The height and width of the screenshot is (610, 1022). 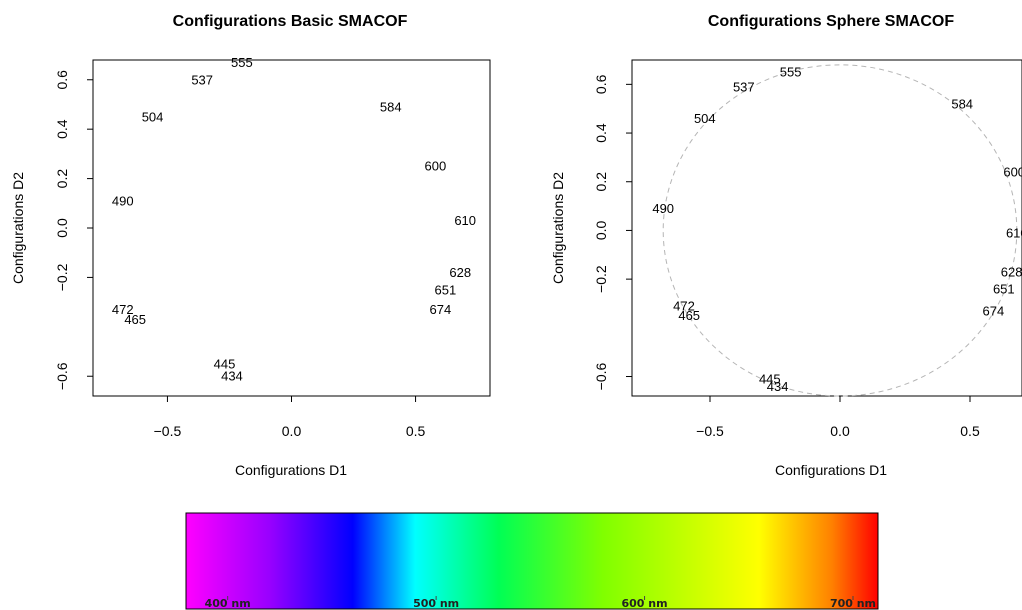 I want to click on colorbar-tick-label: 500 nm, so click(x=436, y=603).